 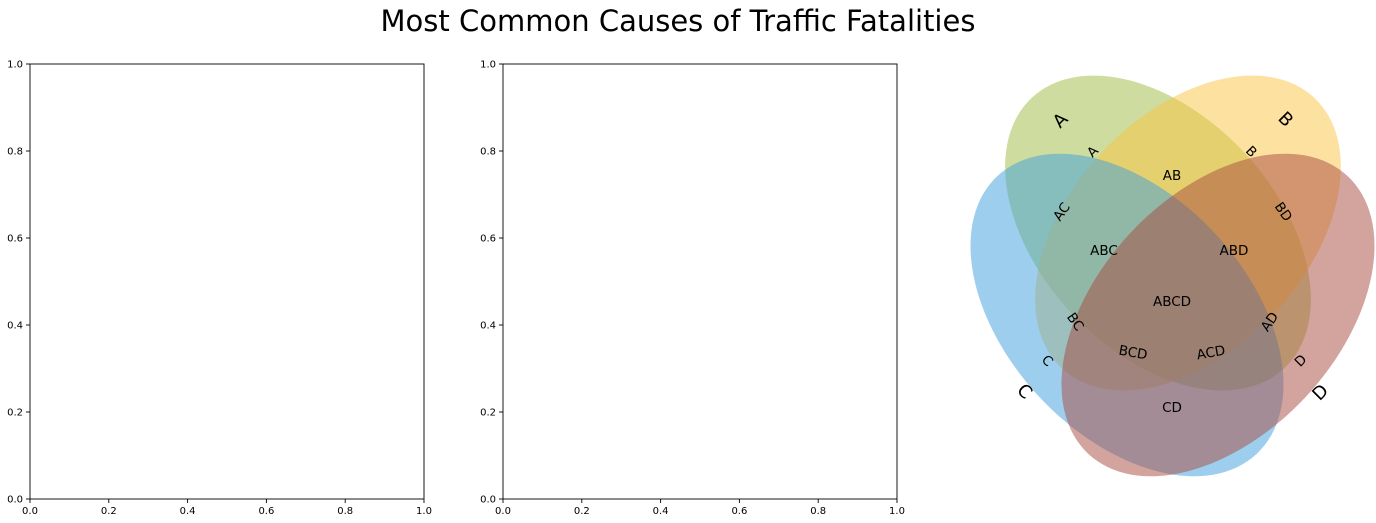 I want to click on venn-set-d-ellipse, so click(x=1218, y=315).